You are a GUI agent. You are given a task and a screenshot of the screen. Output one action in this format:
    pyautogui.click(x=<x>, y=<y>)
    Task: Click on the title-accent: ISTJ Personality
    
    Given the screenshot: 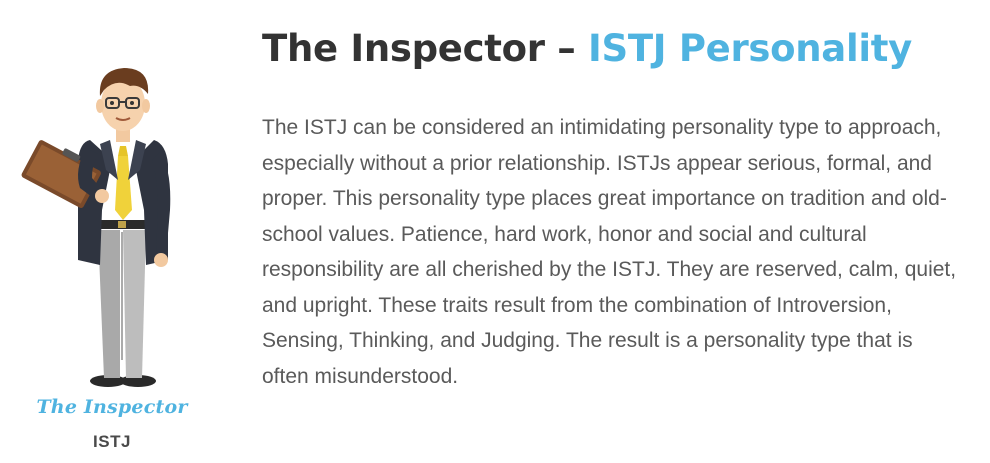 What is the action you would take?
    pyautogui.click(x=750, y=48)
    